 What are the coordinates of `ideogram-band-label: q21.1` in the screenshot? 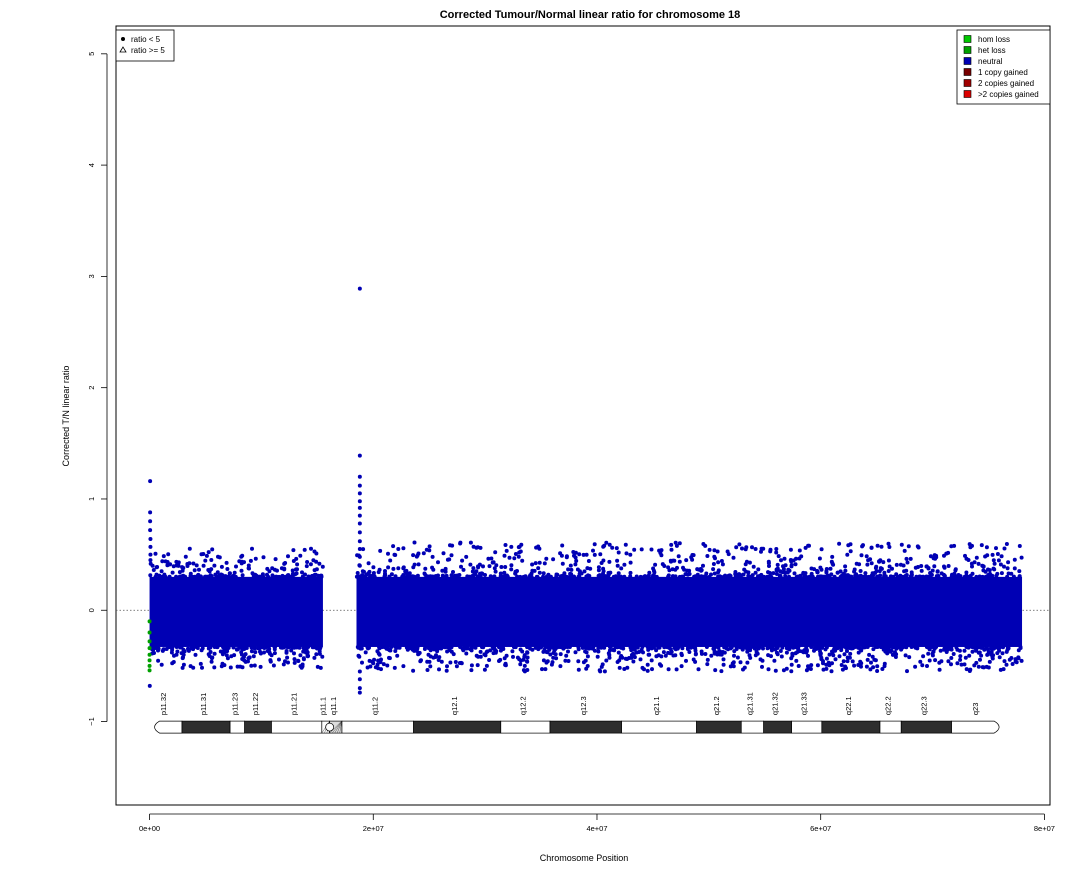 It's located at (656, 705).